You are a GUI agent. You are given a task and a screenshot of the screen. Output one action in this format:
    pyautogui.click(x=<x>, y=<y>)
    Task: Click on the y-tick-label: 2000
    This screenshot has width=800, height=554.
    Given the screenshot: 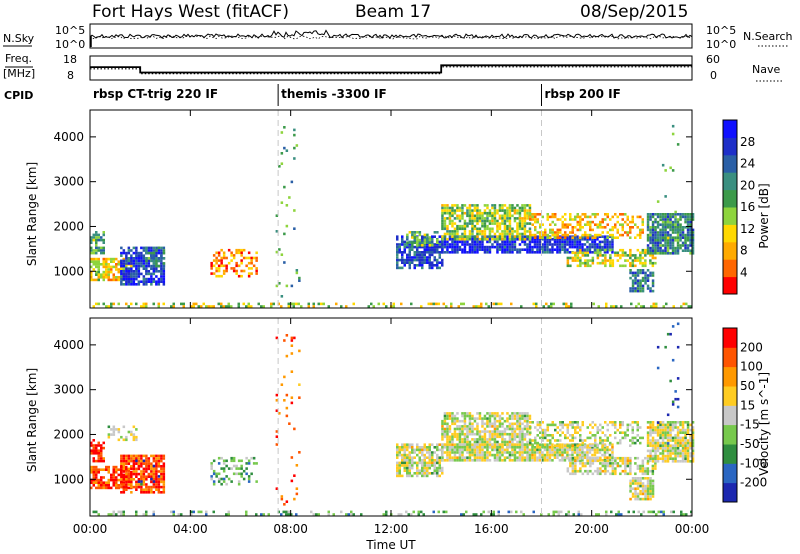 What is the action you would take?
    pyautogui.click(x=68, y=434)
    